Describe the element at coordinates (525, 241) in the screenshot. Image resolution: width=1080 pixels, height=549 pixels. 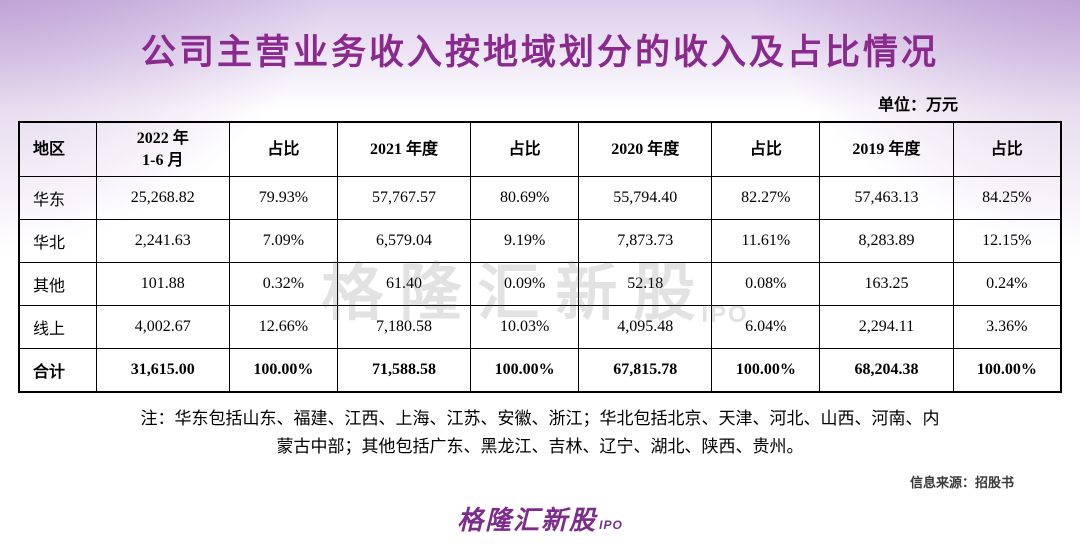
I see `value-cell: 9.19%` at that location.